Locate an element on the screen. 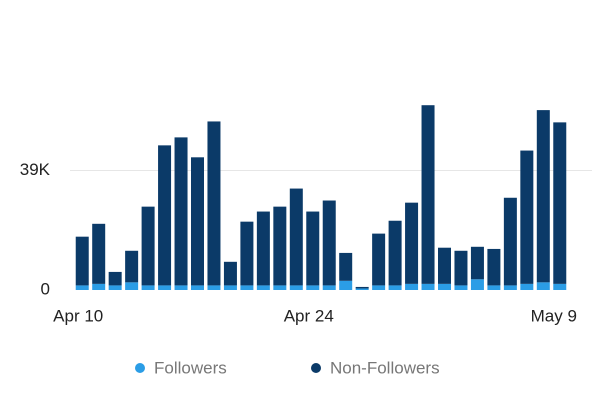 This screenshot has width=600, height=405. x-tick-label: May 9 is located at coordinates (554, 315).